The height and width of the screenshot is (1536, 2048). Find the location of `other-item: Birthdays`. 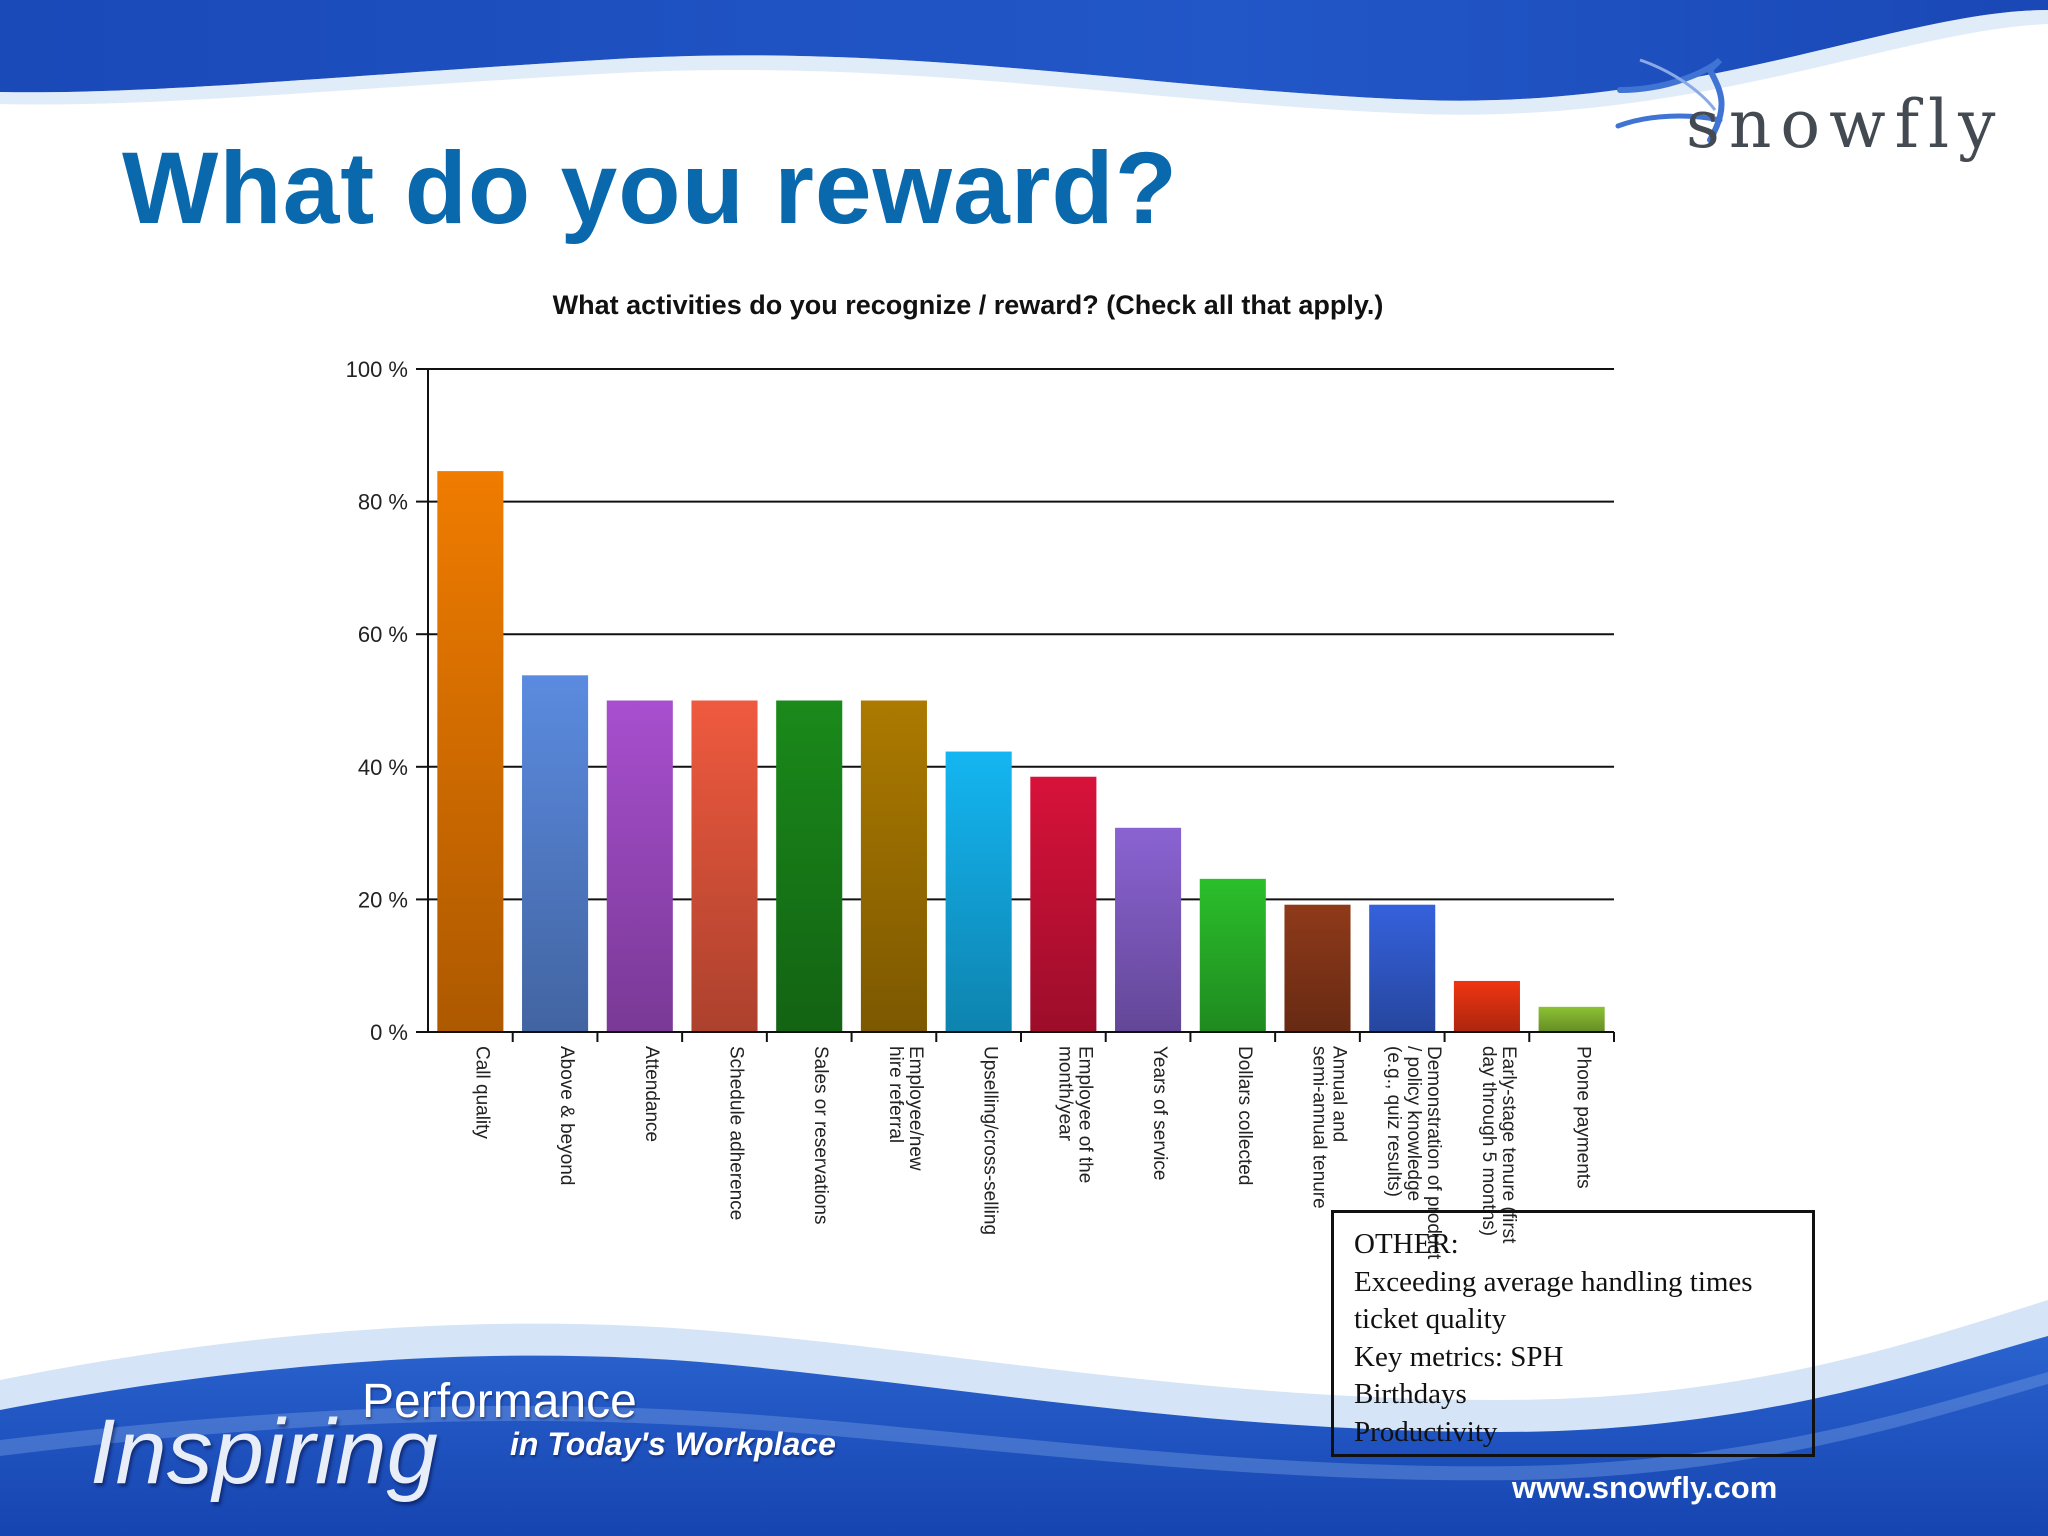

other-item: Birthdays is located at coordinates (1410, 1394).